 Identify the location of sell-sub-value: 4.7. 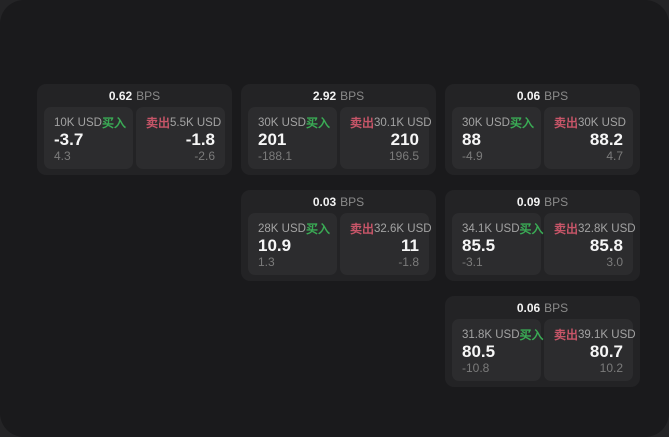
(614, 156).